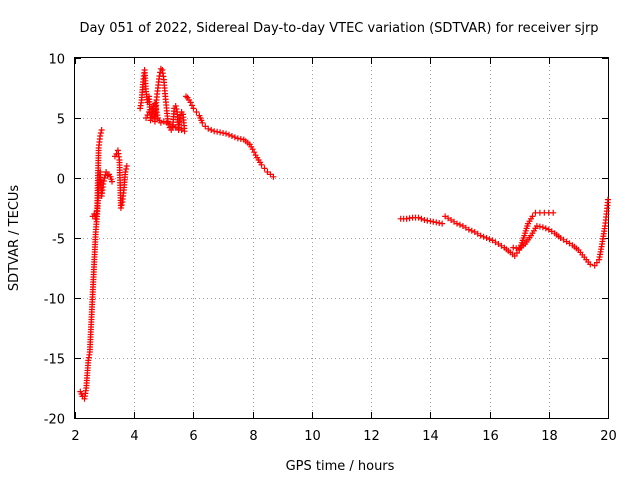 The width and height of the screenshot is (640, 480). What do you see at coordinates (430, 436) in the screenshot?
I see `x-tick-label: 14` at bounding box center [430, 436].